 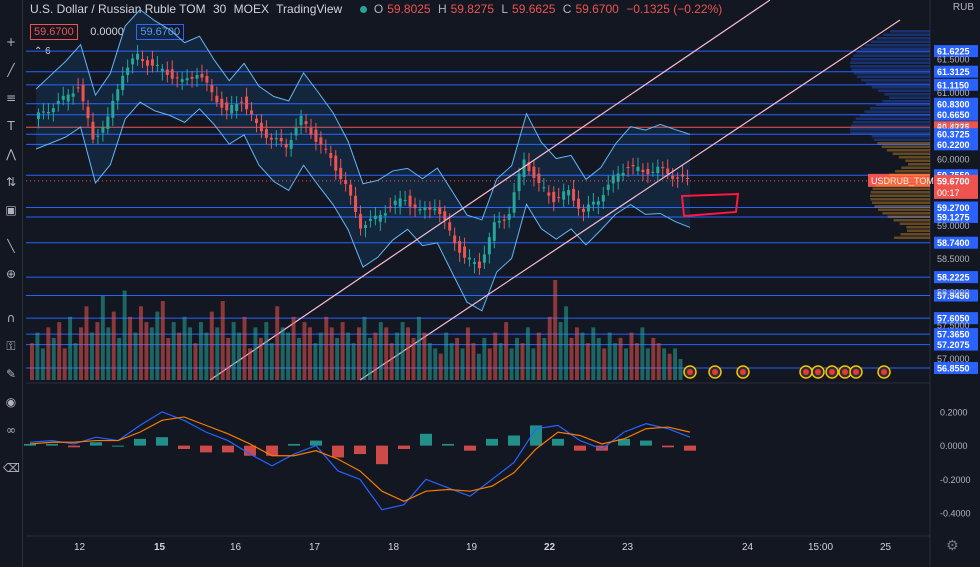 I want to click on trendline-icon: ╱, so click(x=11, y=70).